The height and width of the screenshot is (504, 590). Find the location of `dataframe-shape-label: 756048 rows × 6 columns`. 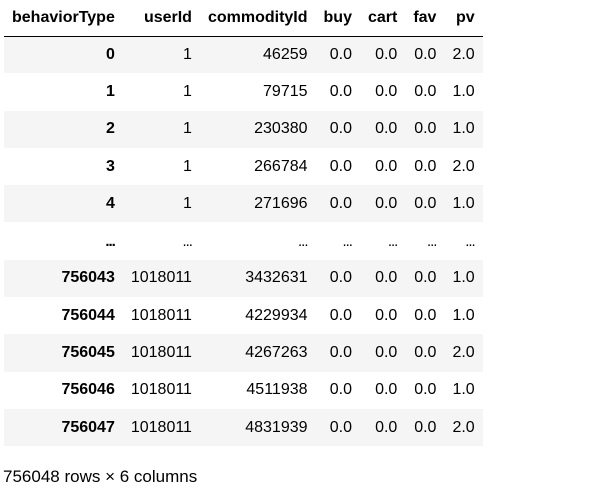

dataframe-shape-label: 756048 rows × 6 columns is located at coordinates (100, 476).